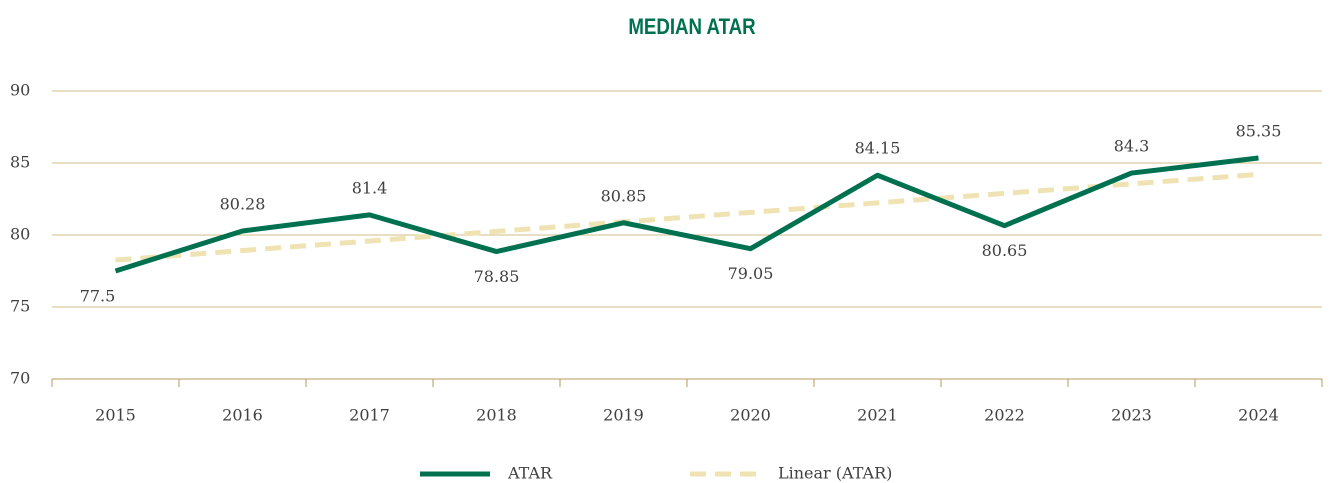 This screenshot has height=483, width=1330. What do you see at coordinates (530, 473) in the screenshot?
I see `legend-label: ATAR` at bounding box center [530, 473].